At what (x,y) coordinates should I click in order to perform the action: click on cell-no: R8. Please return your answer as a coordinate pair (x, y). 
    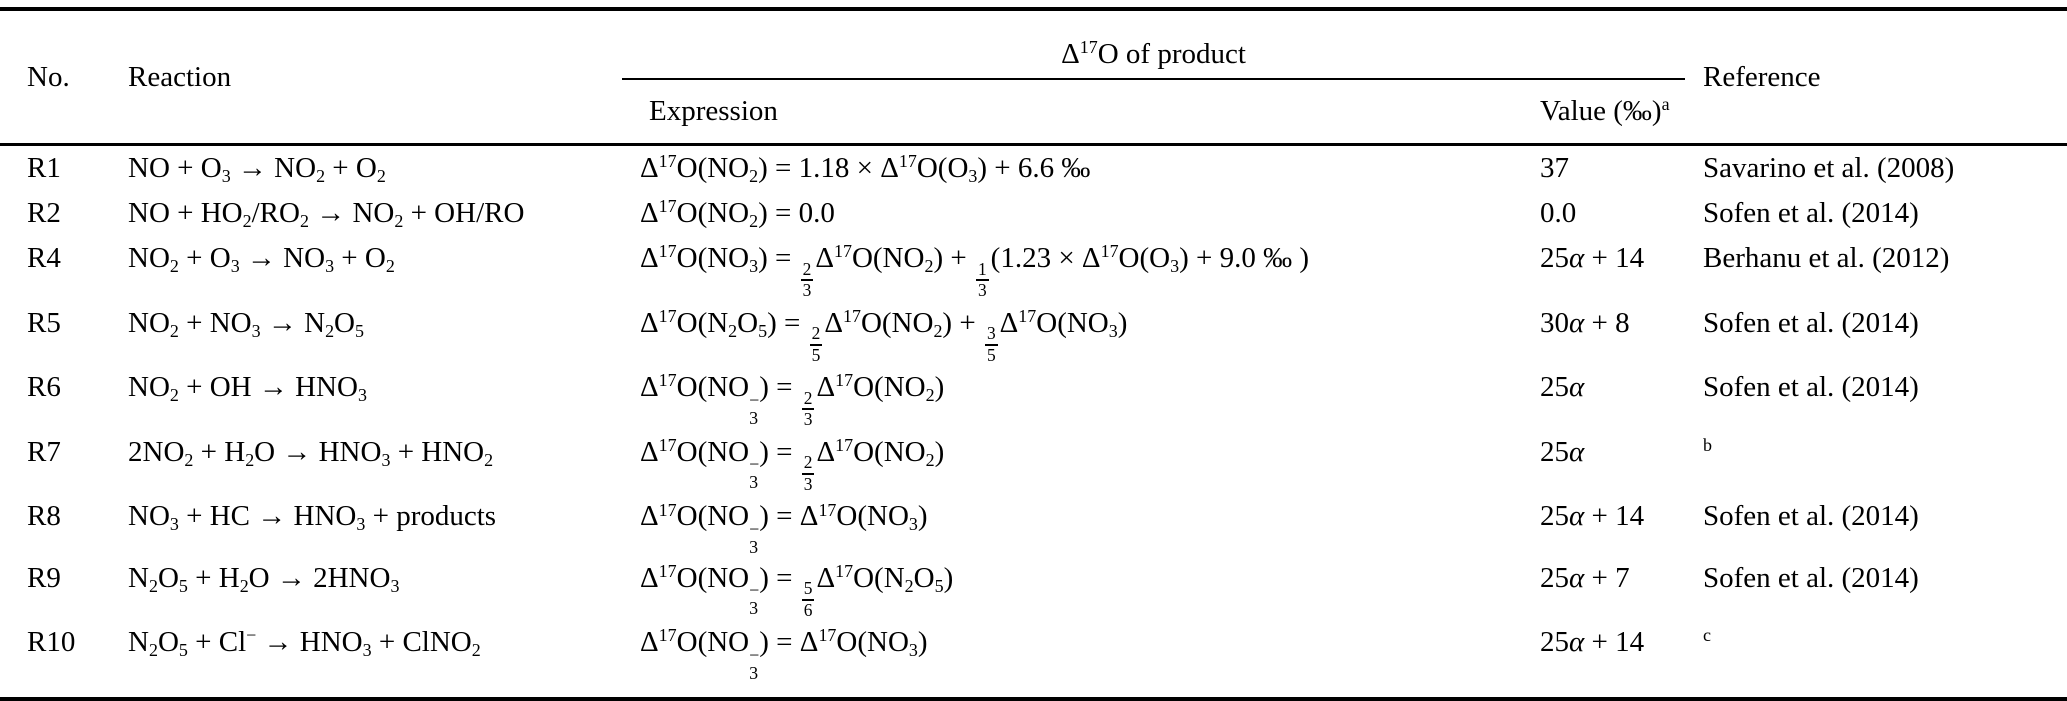
    Looking at the image, I should click on (44, 516).